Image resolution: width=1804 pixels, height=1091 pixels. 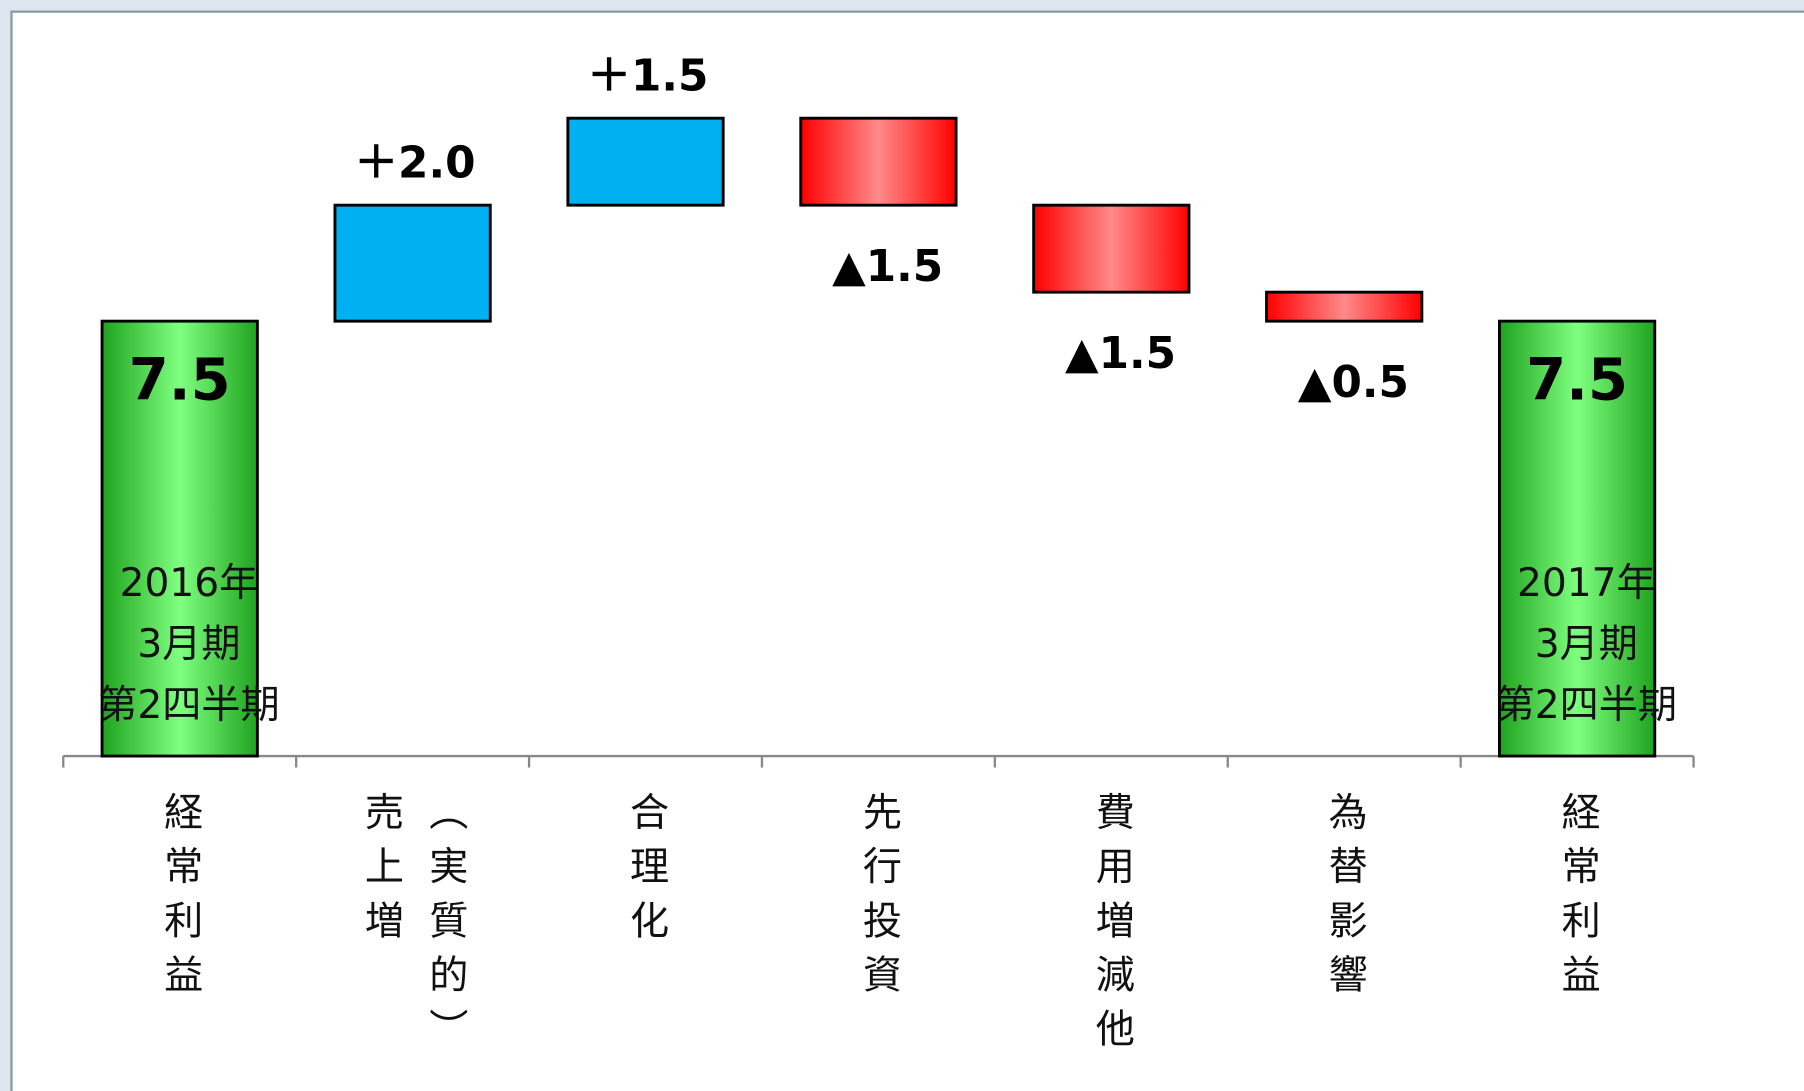 I want to click on data-label: ▲0.5, so click(x=1353, y=382).